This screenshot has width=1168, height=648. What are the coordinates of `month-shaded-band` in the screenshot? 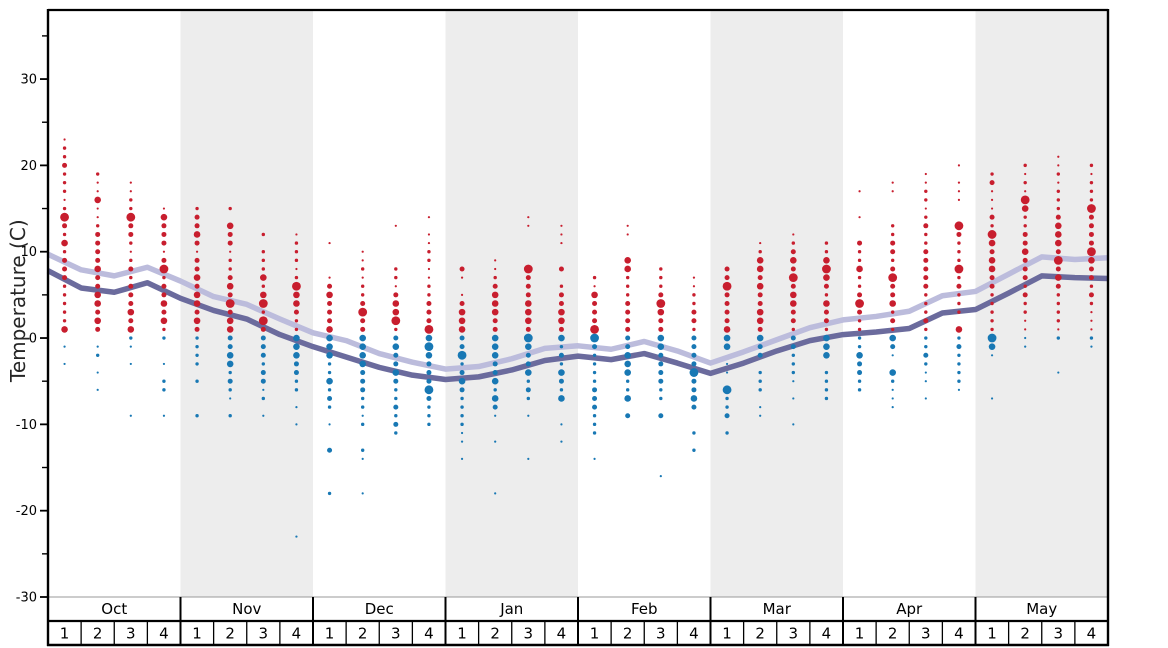 It's located at (511, 303).